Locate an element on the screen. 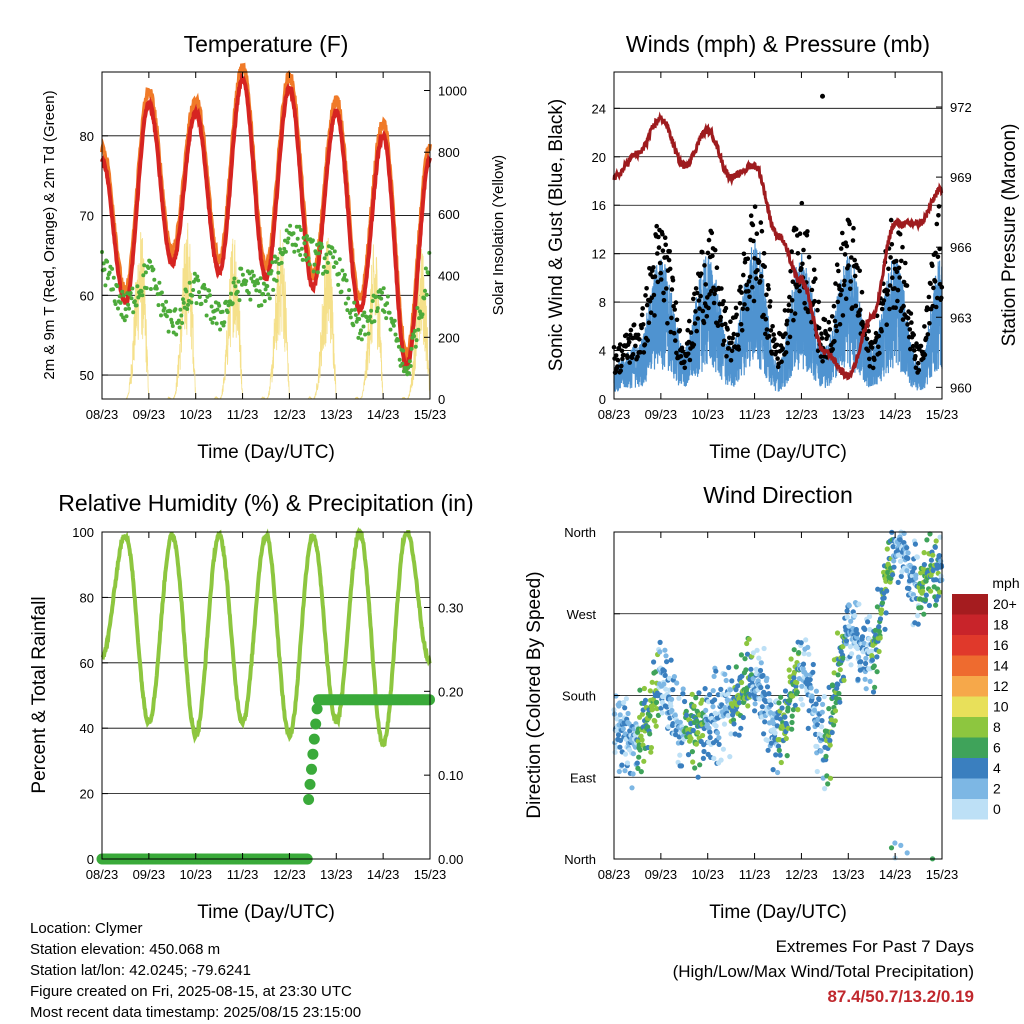 This screenshot has height=1024, width=1024. wind-y2tick-label: 966 is located at coordinates (961, 247).